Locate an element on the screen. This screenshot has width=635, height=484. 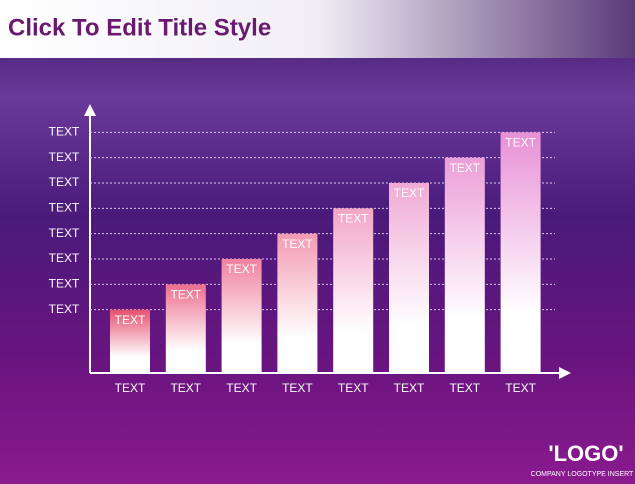
chart-title: Click To Edit Title Style is located at coordinates (139, 27).